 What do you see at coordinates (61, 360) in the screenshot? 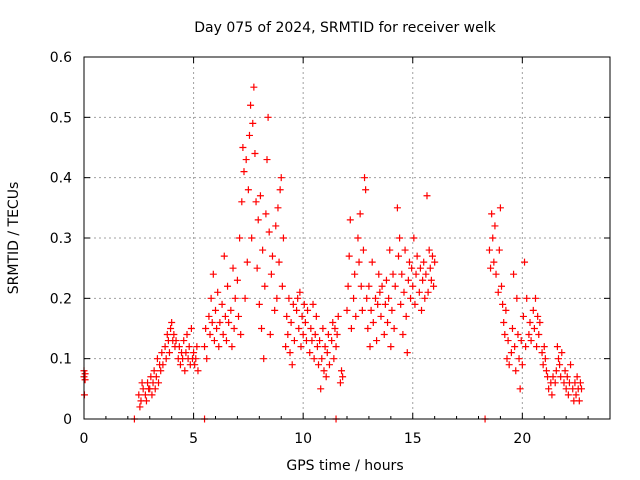
I see `y-tick-label: 0.1` at bounding box center [61, 360].